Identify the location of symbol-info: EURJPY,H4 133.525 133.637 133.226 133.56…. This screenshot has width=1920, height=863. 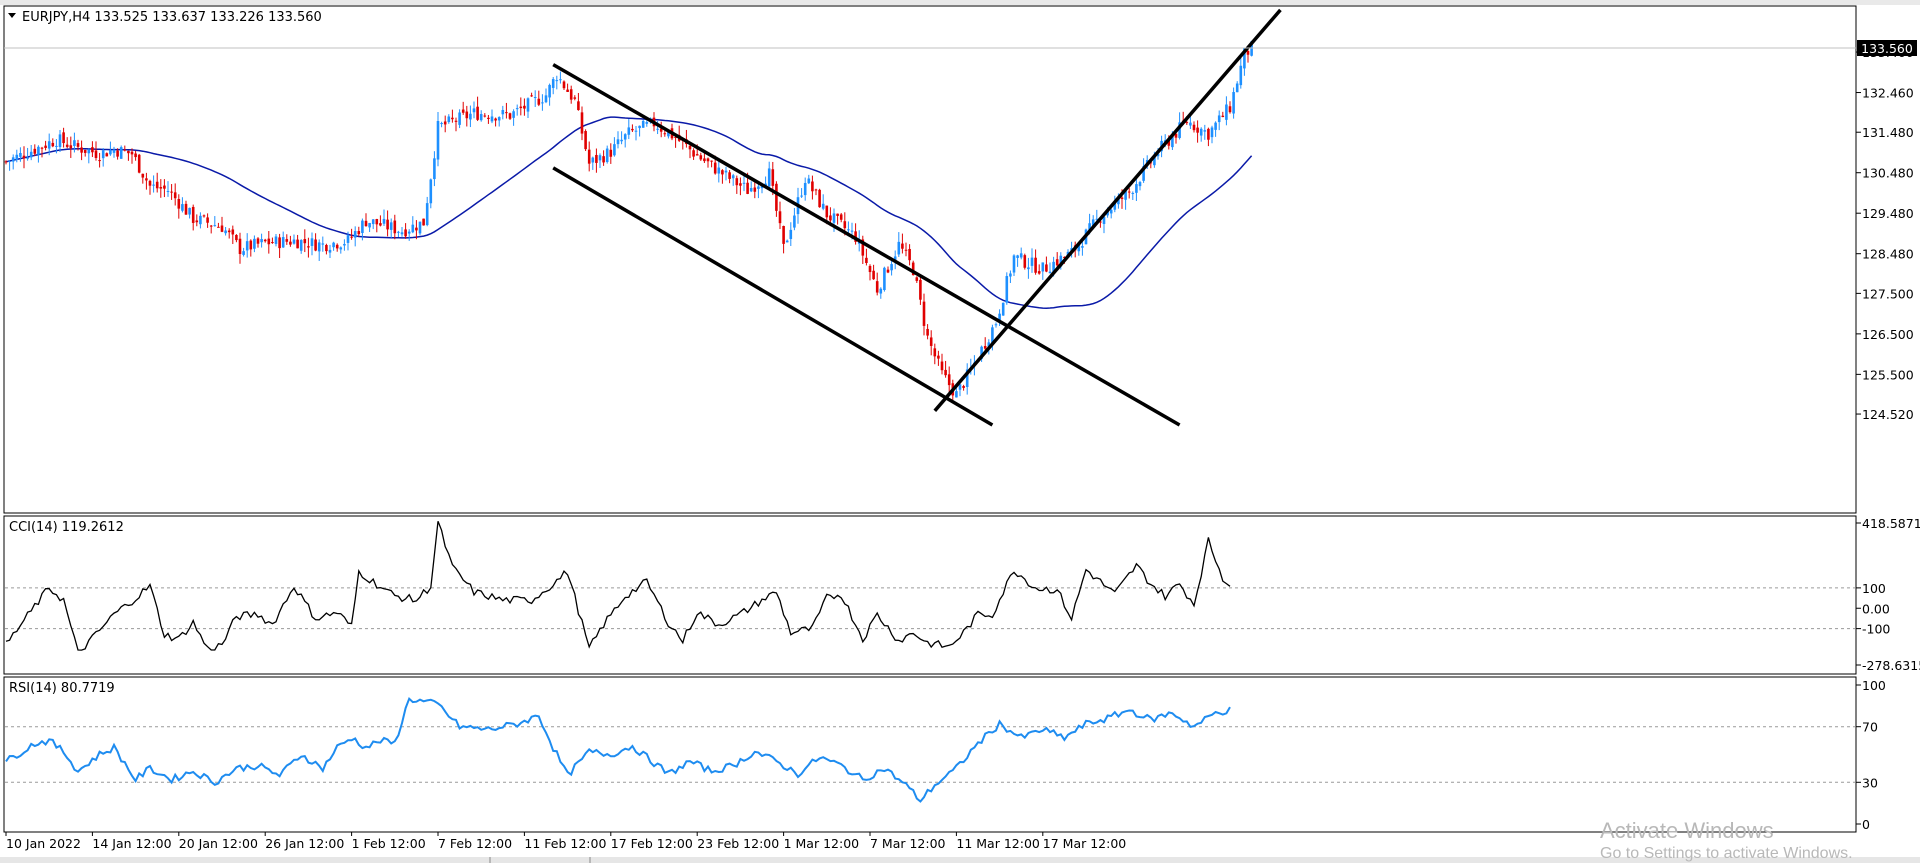
(172, 17).